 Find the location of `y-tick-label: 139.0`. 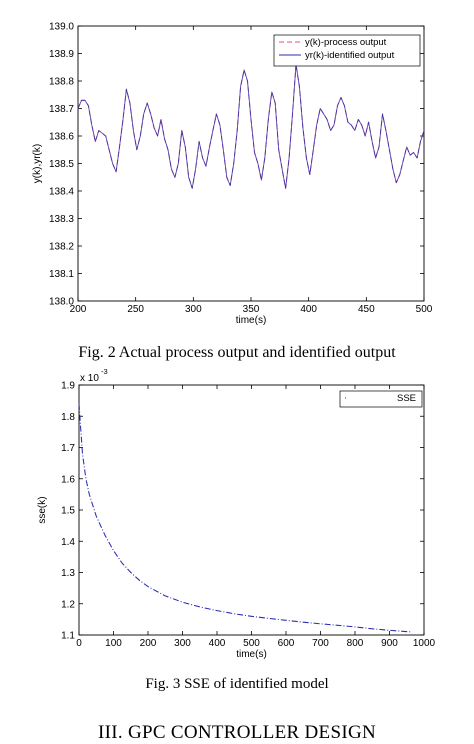

y-tick-label: 139.0 is located at coordinates (61, 27).